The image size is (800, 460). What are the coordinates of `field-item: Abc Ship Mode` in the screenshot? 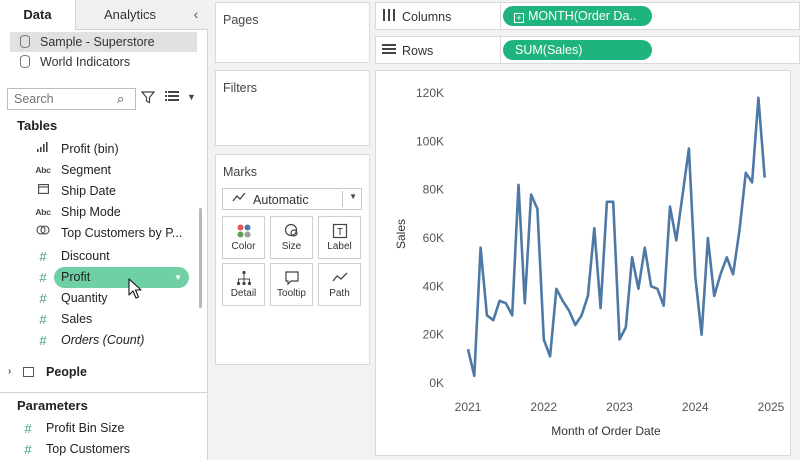 It's located at (108, 212).